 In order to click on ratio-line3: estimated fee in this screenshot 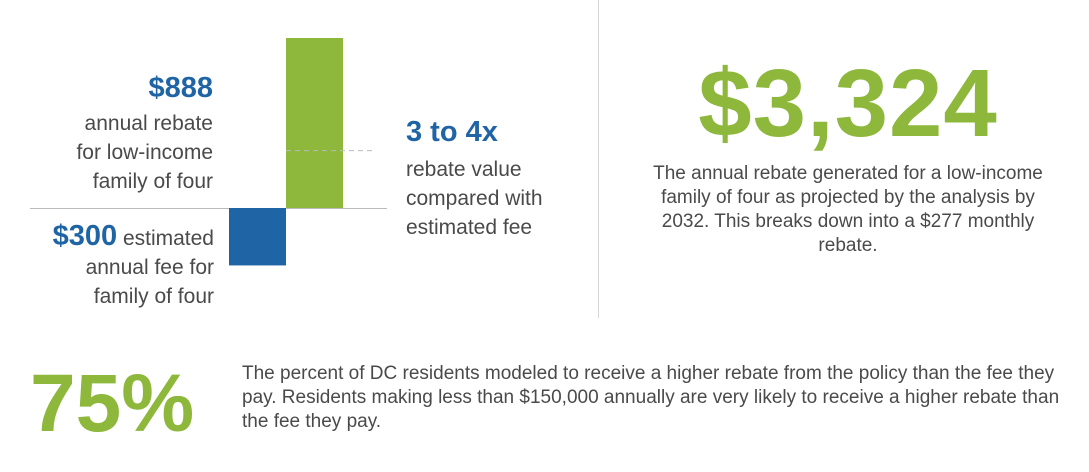, I will do `click(469, 227)`.